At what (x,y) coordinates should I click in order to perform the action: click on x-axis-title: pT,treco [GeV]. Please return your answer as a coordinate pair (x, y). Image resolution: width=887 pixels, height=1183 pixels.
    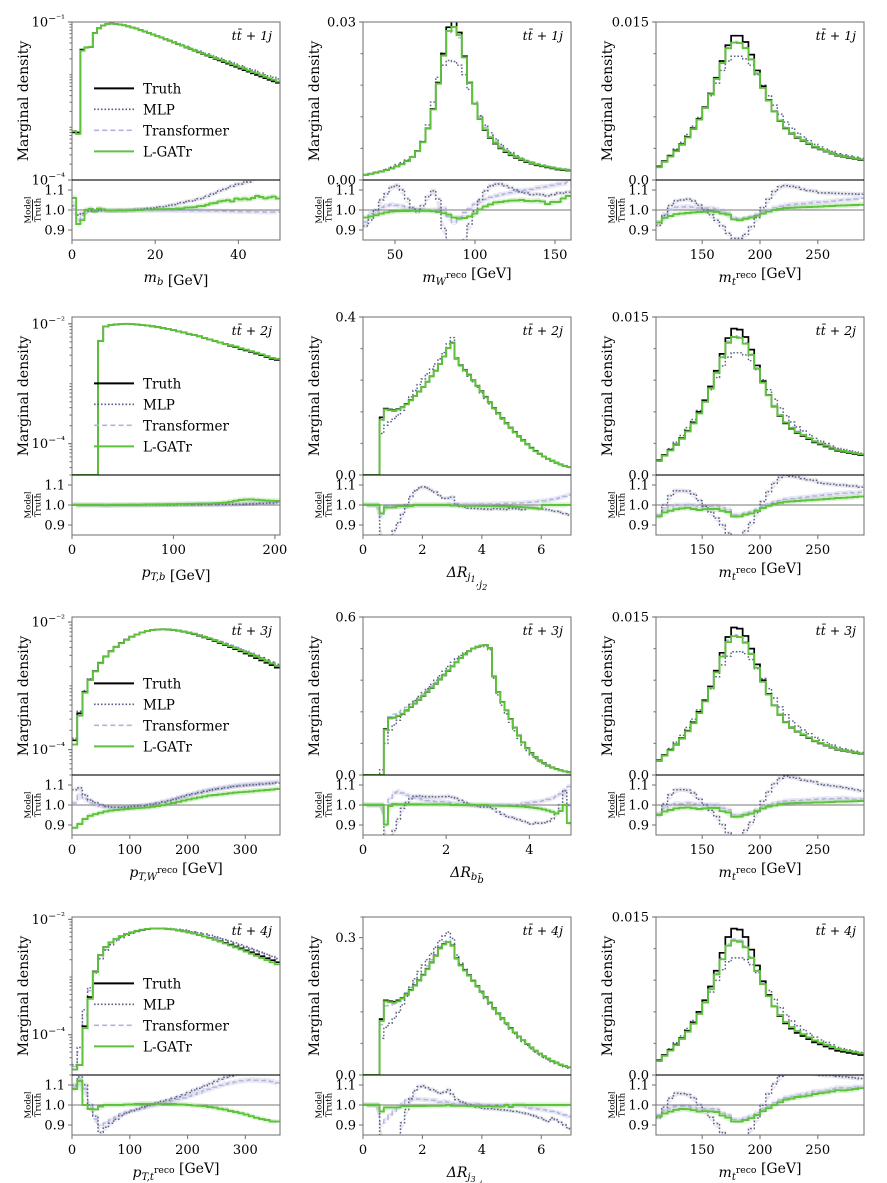
    Looking at the image, I should click on (175, 1172).